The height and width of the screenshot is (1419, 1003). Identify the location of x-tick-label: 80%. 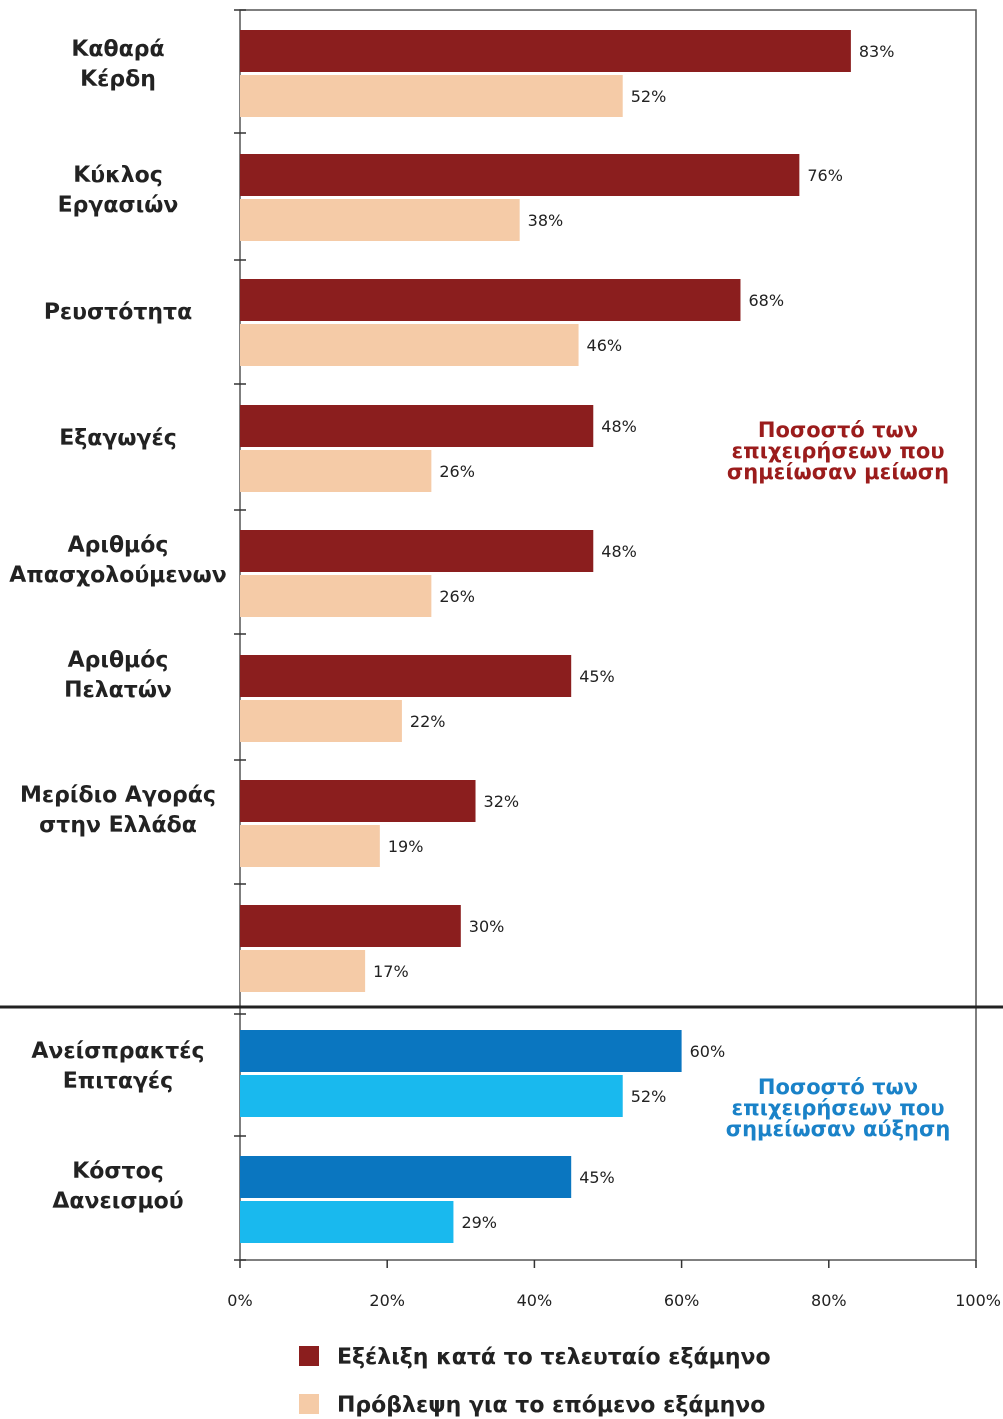
(829, 1300).